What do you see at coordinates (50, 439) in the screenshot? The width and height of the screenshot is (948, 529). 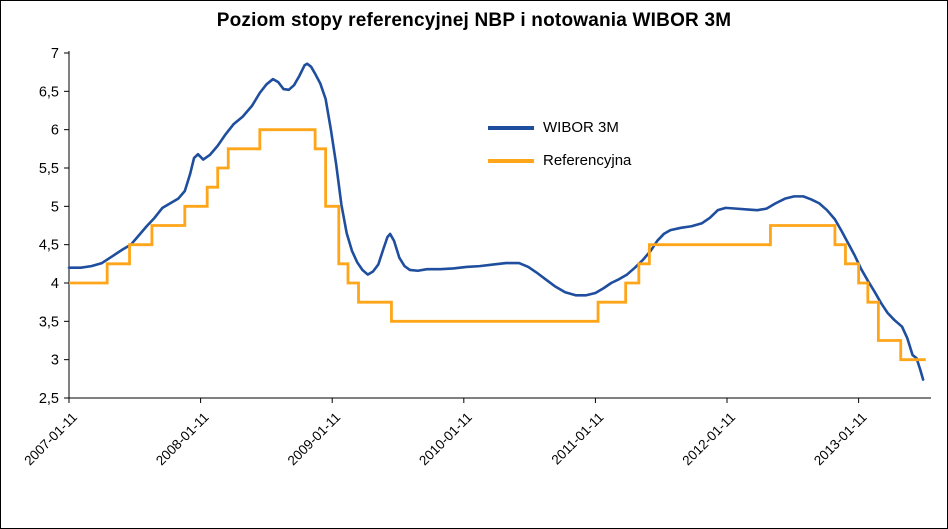 I see `svg-text: 2007-01-11` at bounding box center [50, 439].